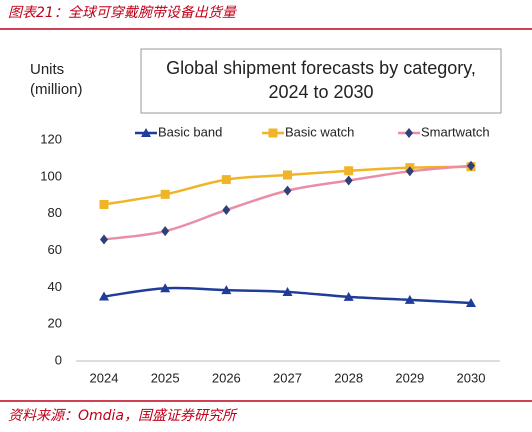 This screenshot has width=532, height=432. What do you see at coordinates (55, 249) in the screenshot?
I see `y-tick-label: 60` at bounding box center [55, 249].